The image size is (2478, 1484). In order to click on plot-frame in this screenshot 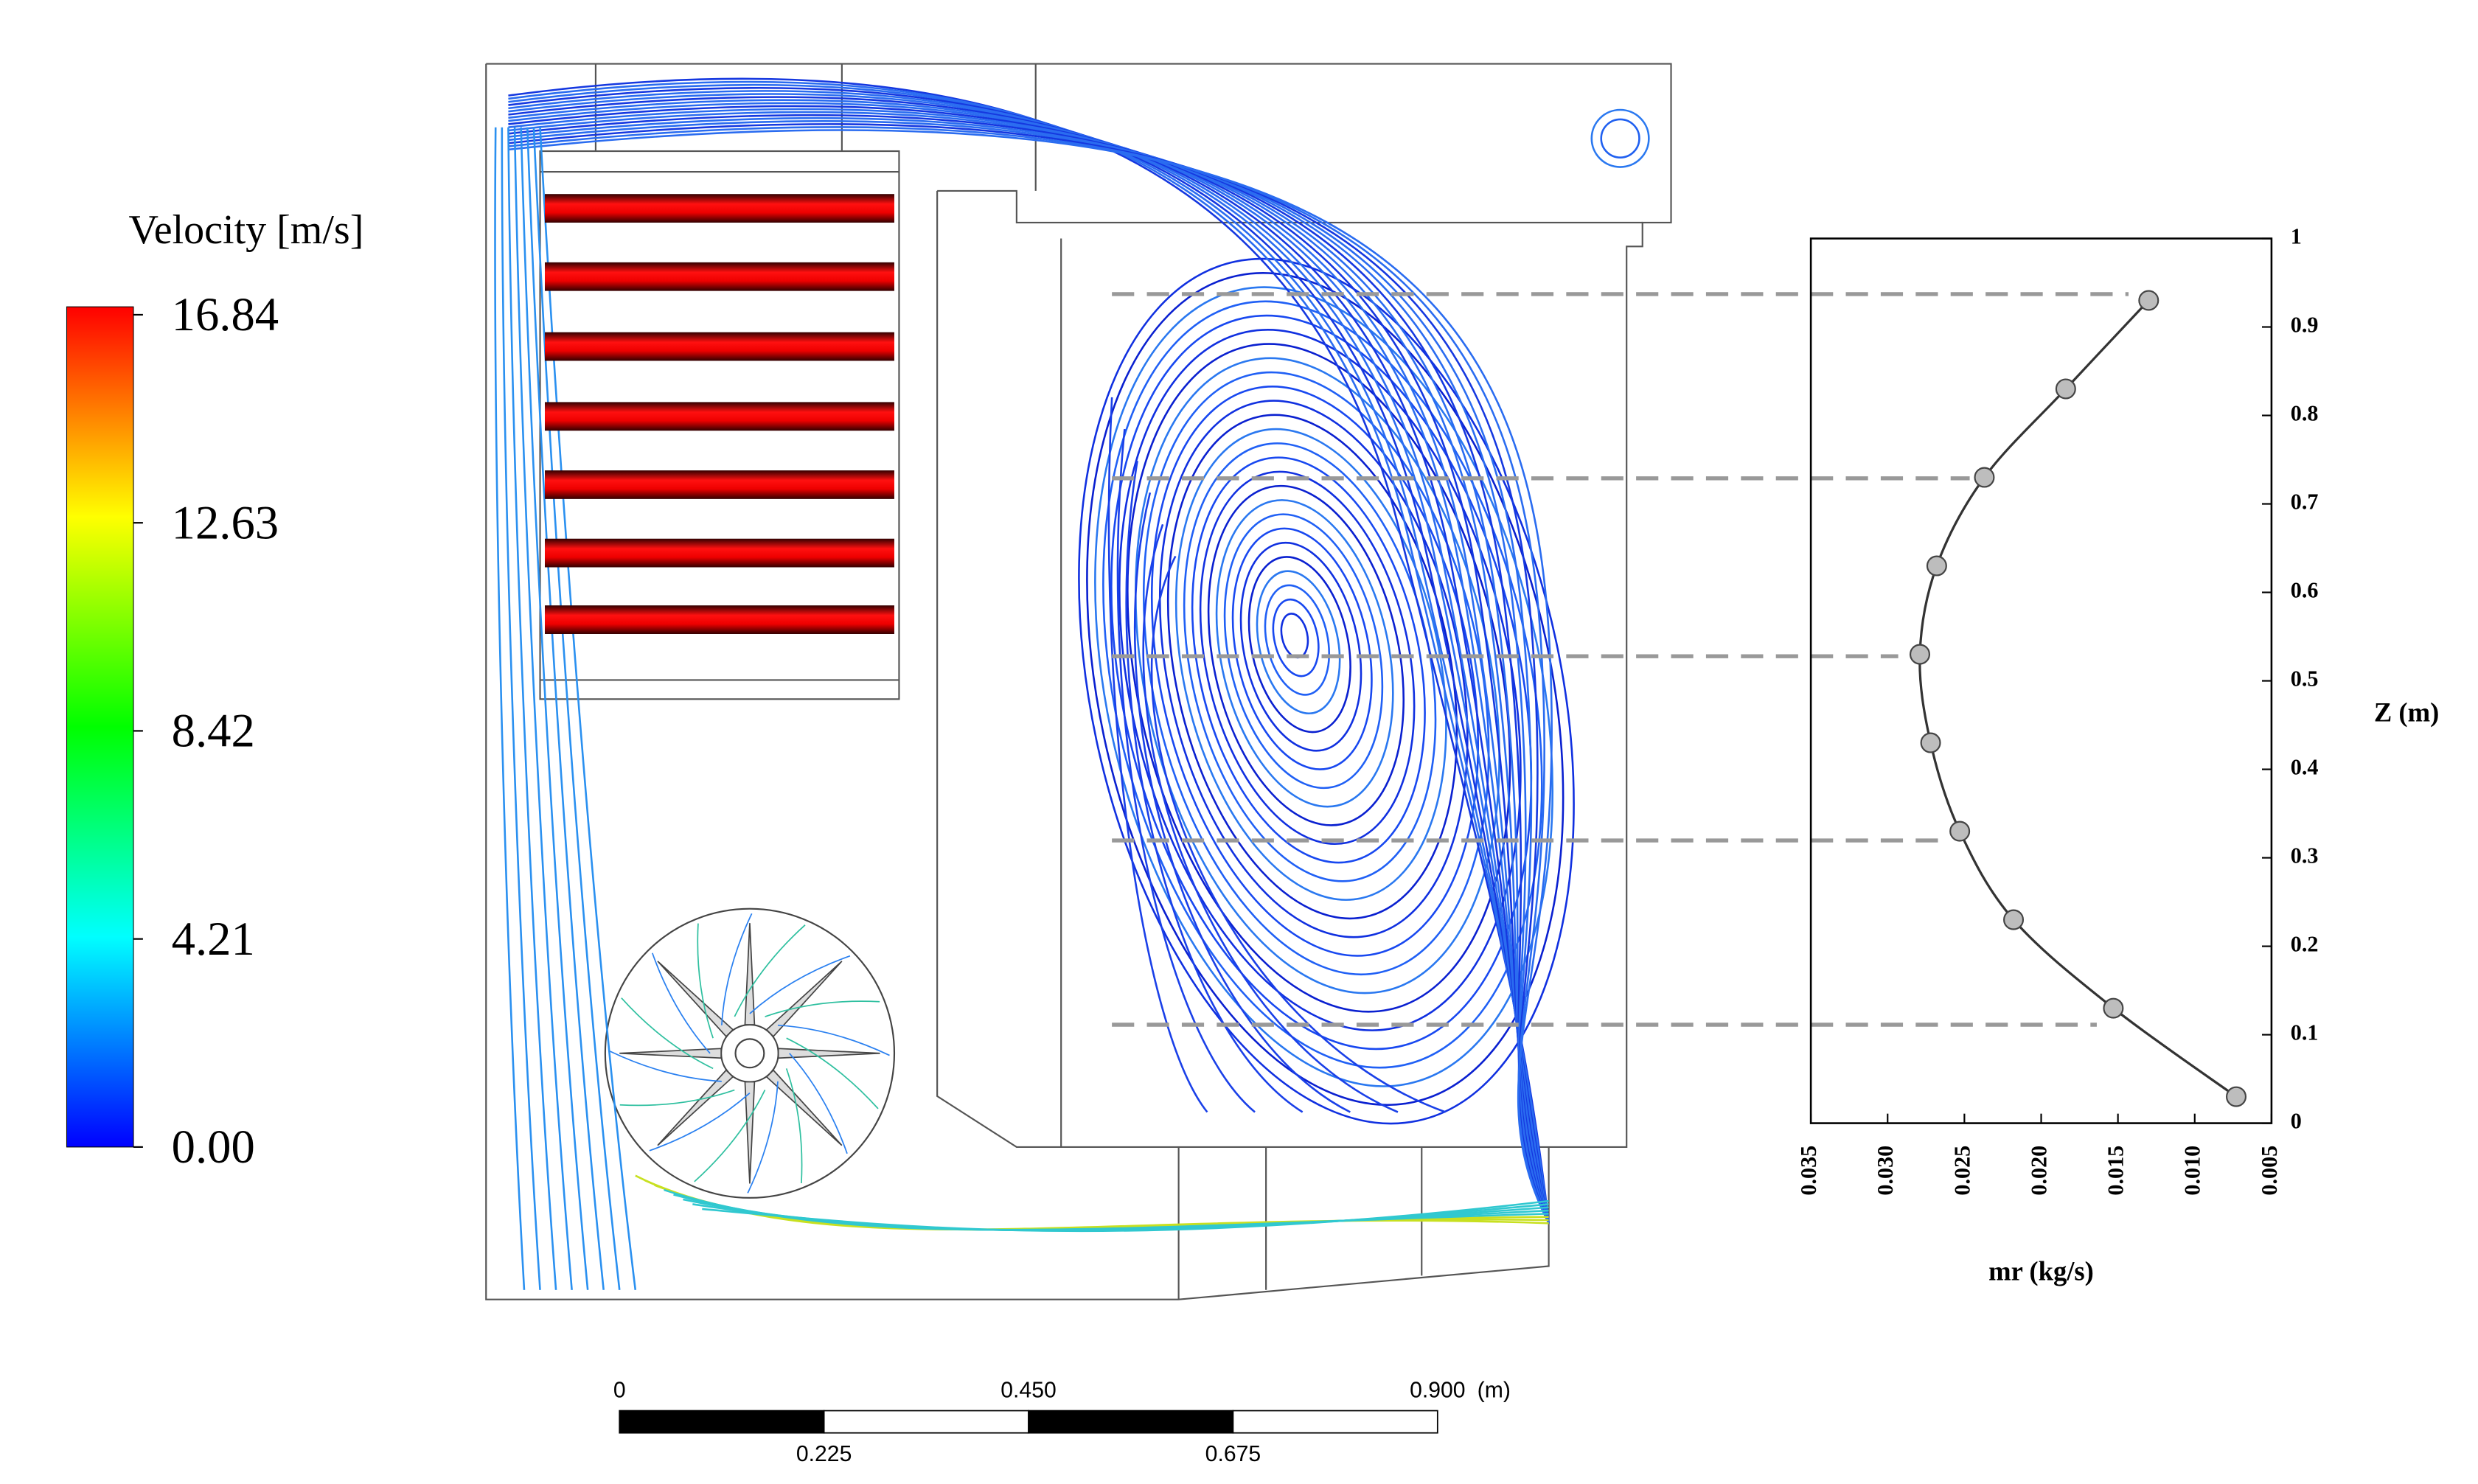, I will do `click(2041, 681)`.